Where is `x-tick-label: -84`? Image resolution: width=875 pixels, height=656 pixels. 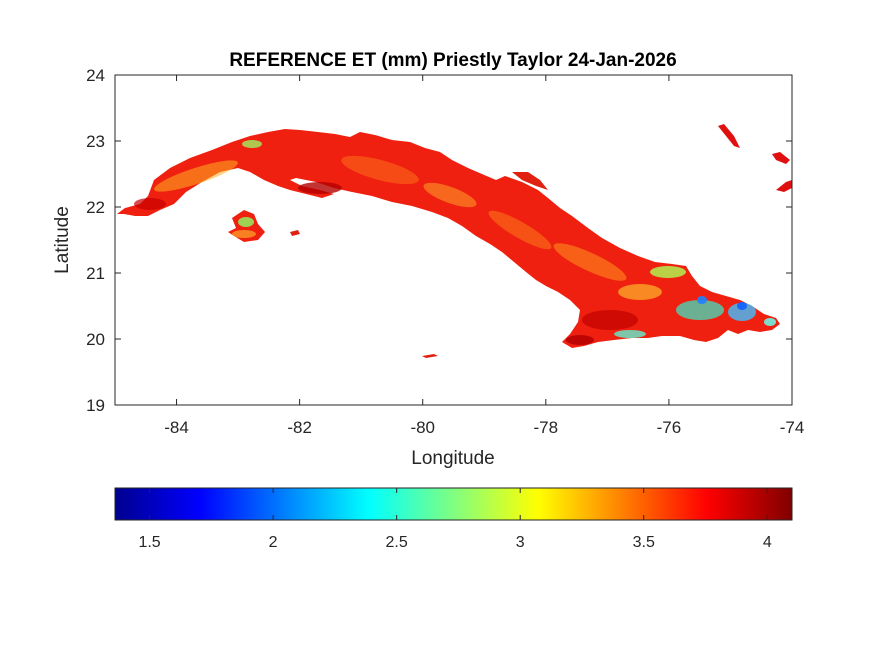
x-tick-label: -84 is located at coordinates (176, 427).